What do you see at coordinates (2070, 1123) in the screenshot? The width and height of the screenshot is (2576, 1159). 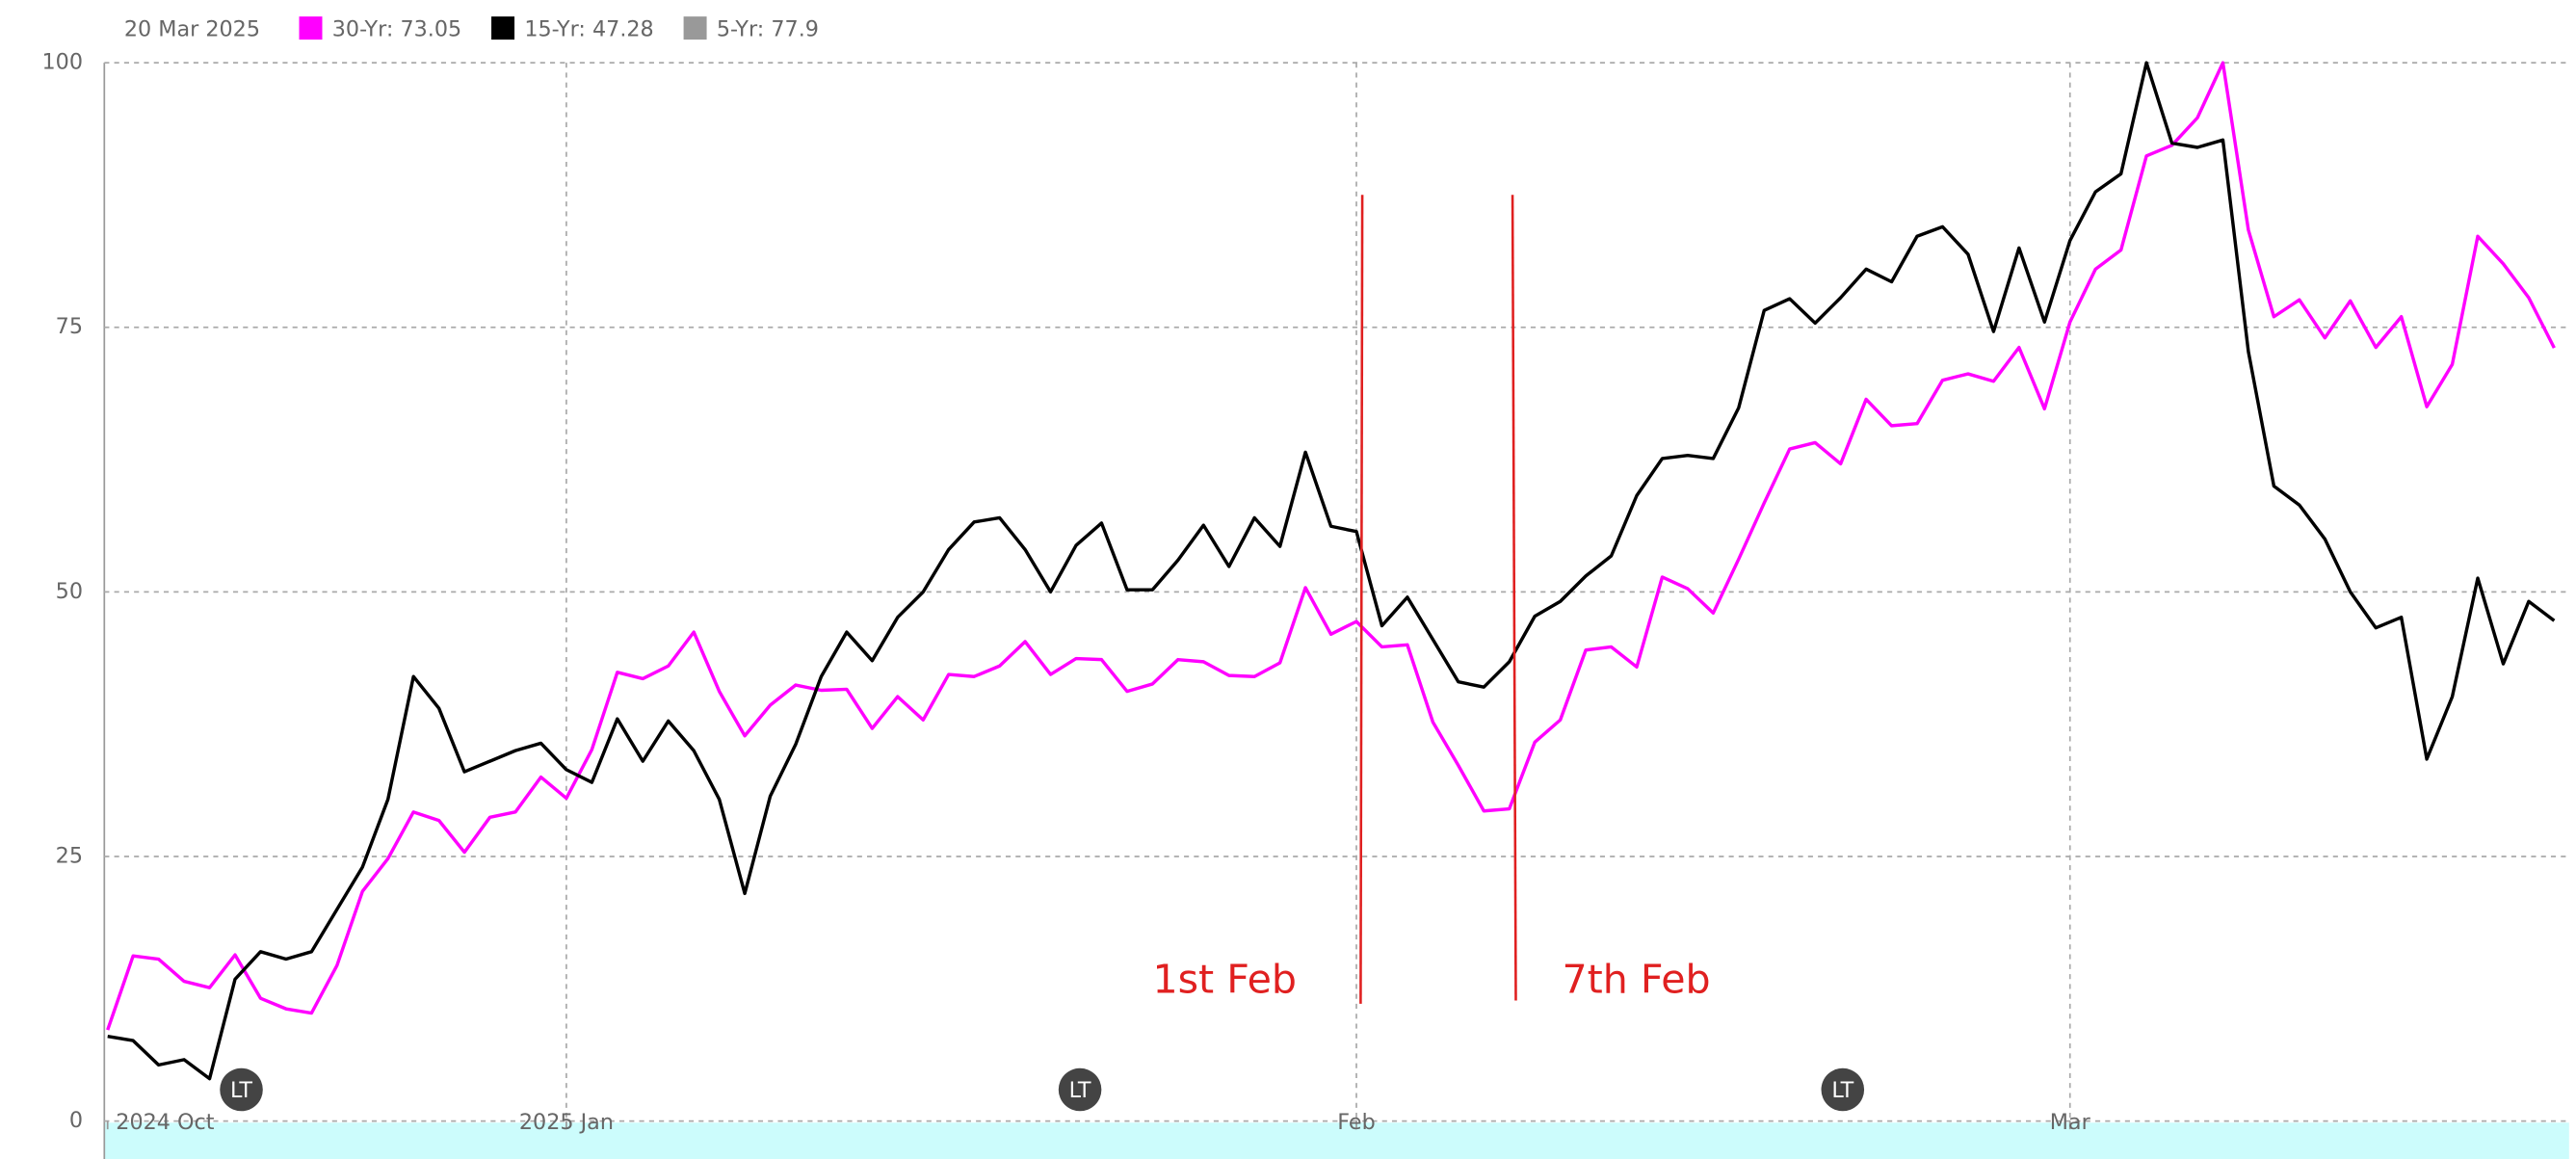 I see `x-tick-label: Mar` at bounding box center [2070, 1123].